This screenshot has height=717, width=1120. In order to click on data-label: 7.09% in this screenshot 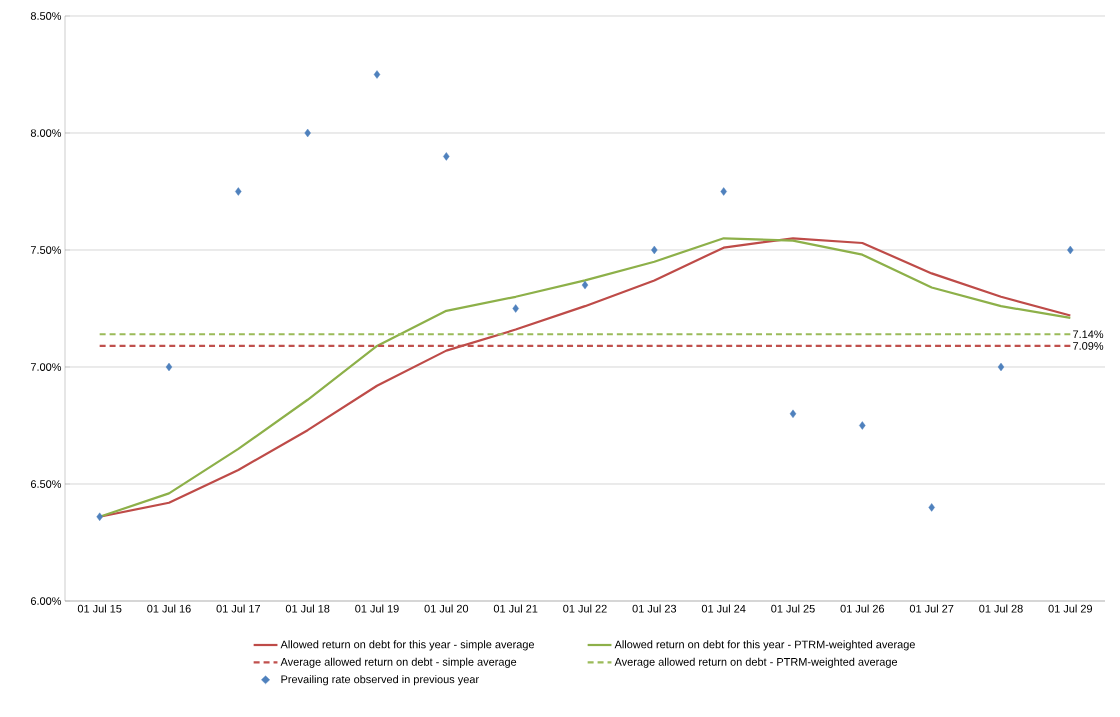, I will do `click(1088, 346)`.